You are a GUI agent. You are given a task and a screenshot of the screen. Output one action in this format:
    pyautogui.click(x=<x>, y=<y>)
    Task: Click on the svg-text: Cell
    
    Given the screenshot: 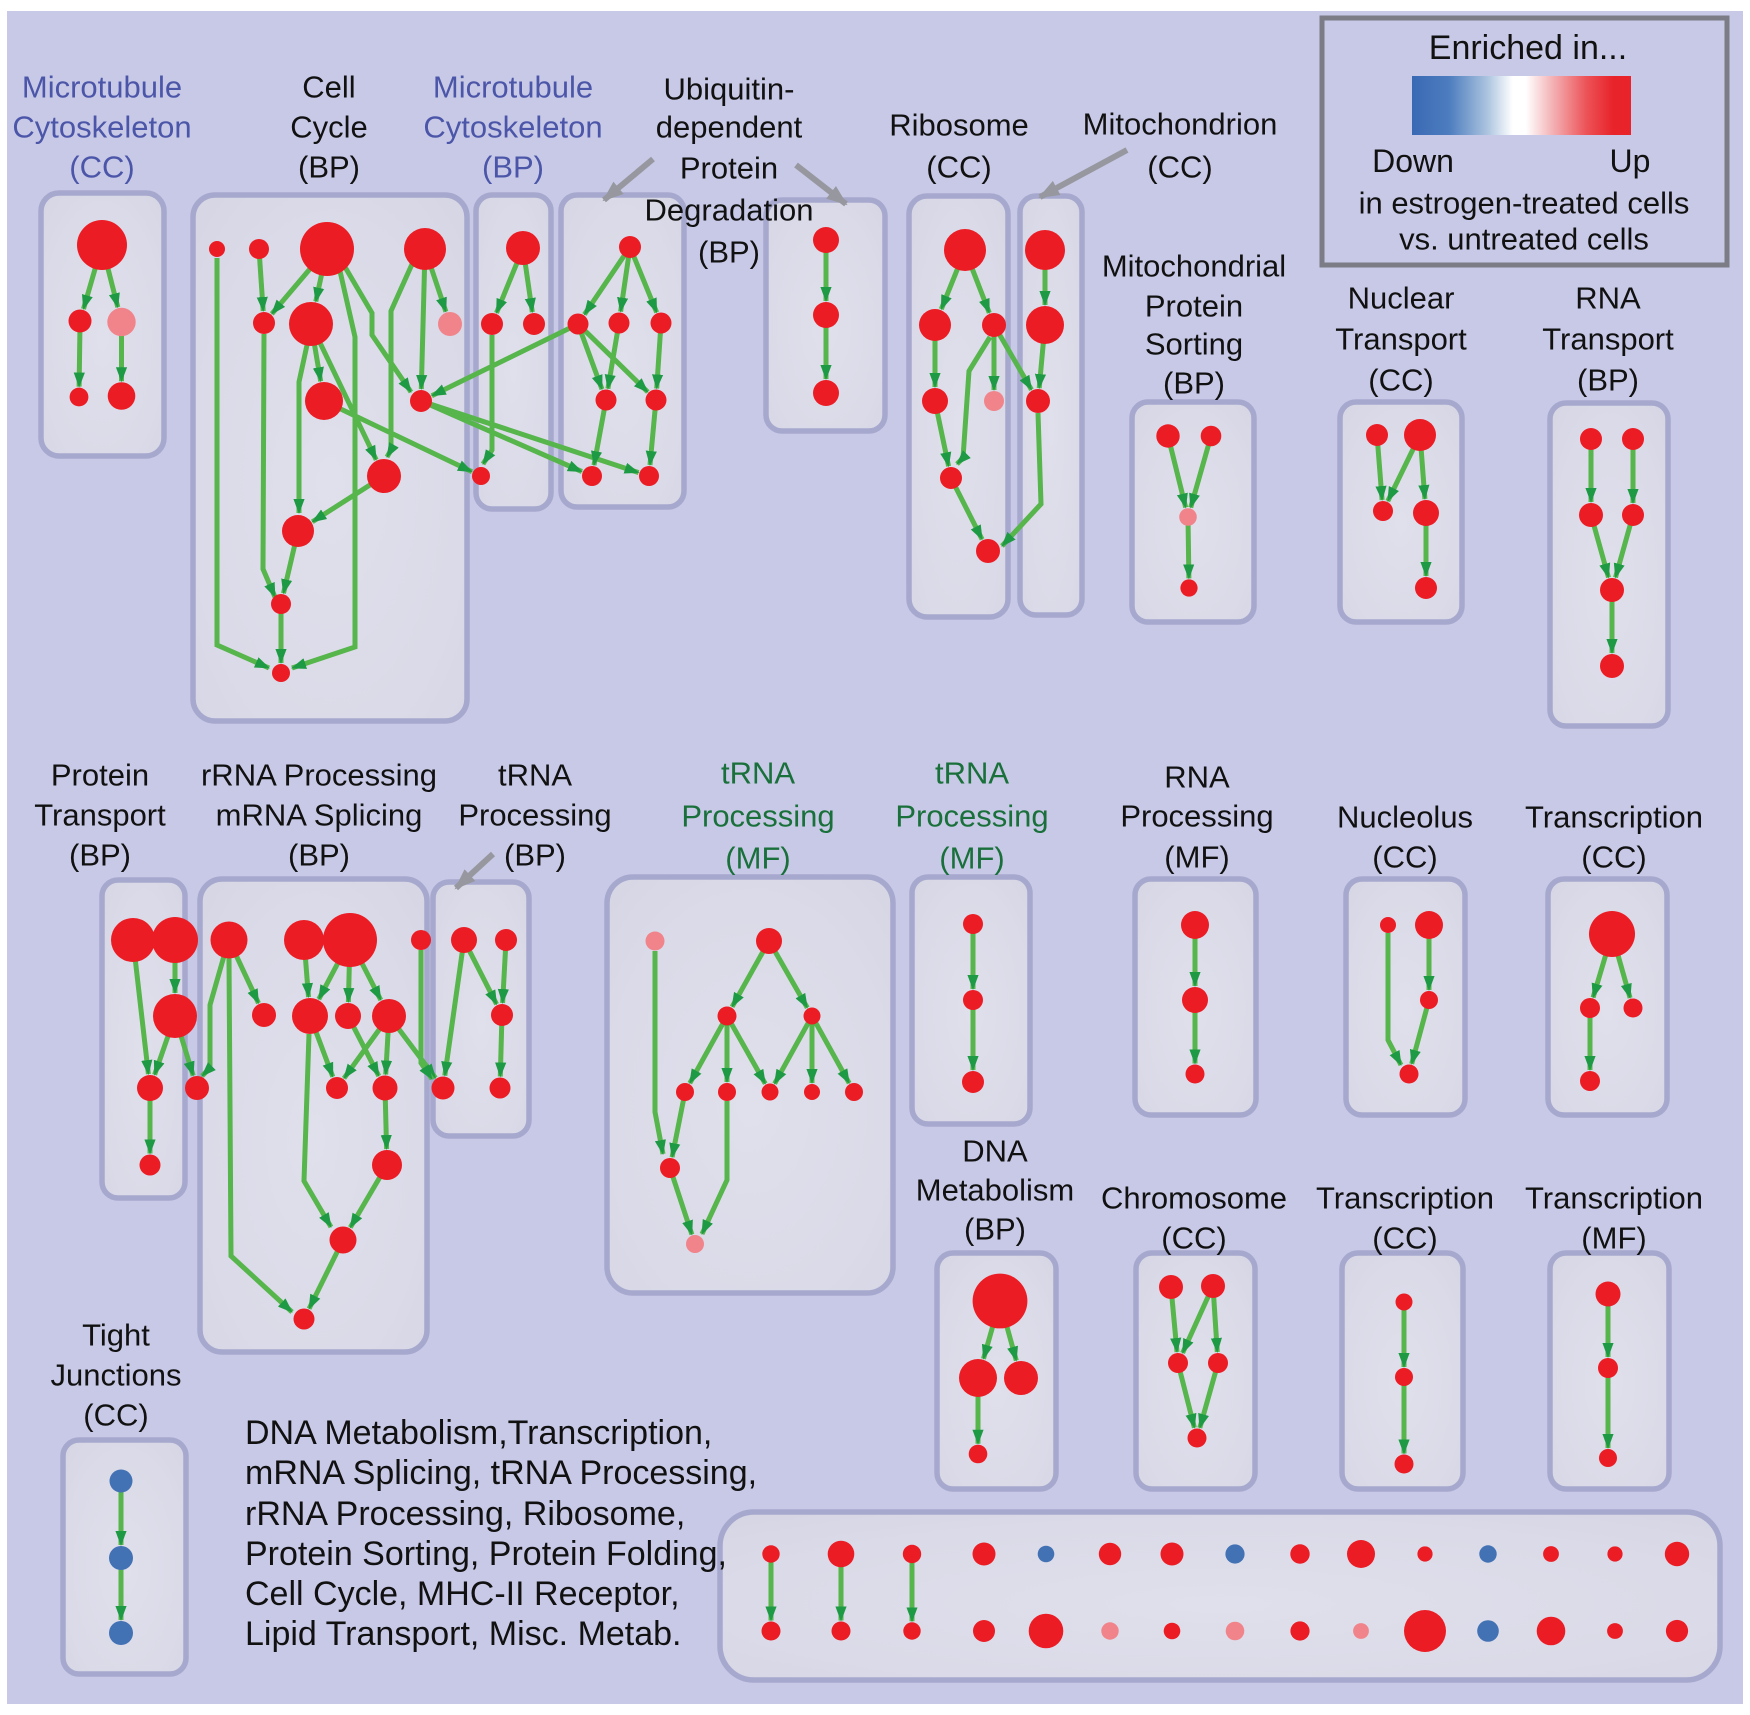 What is the action you would take?
    pyautogui.click(x=328, y=87)
    